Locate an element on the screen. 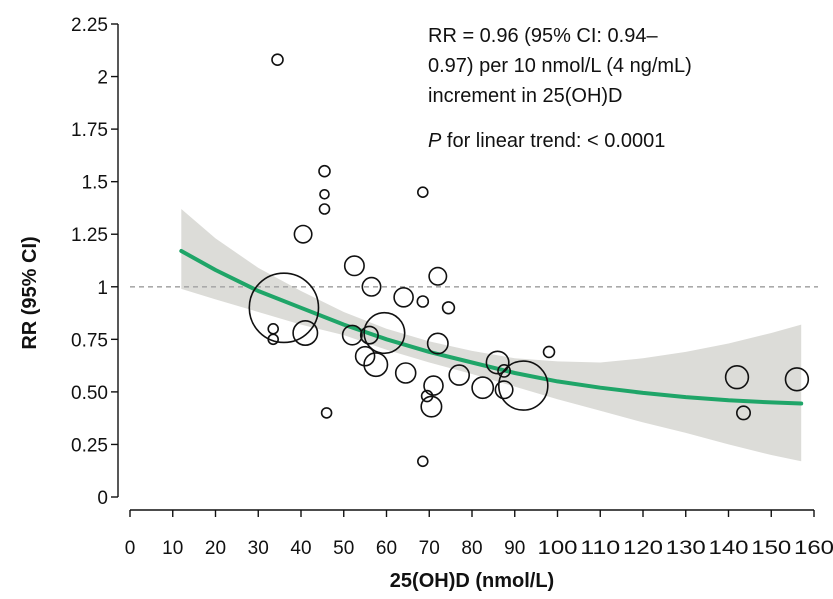 This screenshot has width=833, height=599. x-tick-label: 160 is located at coordinates (813, 548).